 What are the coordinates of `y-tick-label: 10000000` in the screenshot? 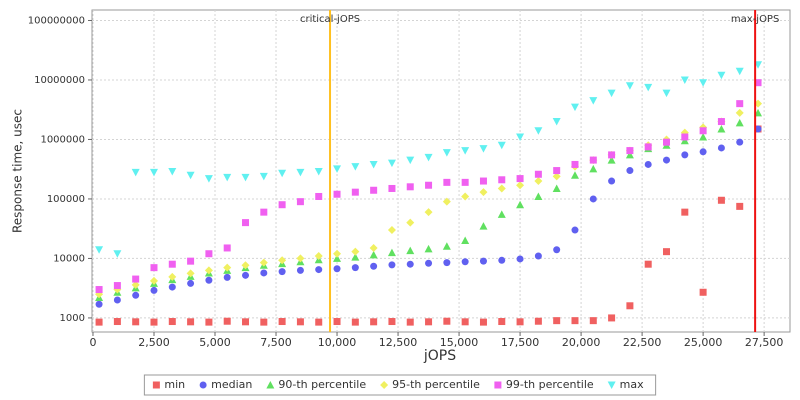 It's located at (59, 80).